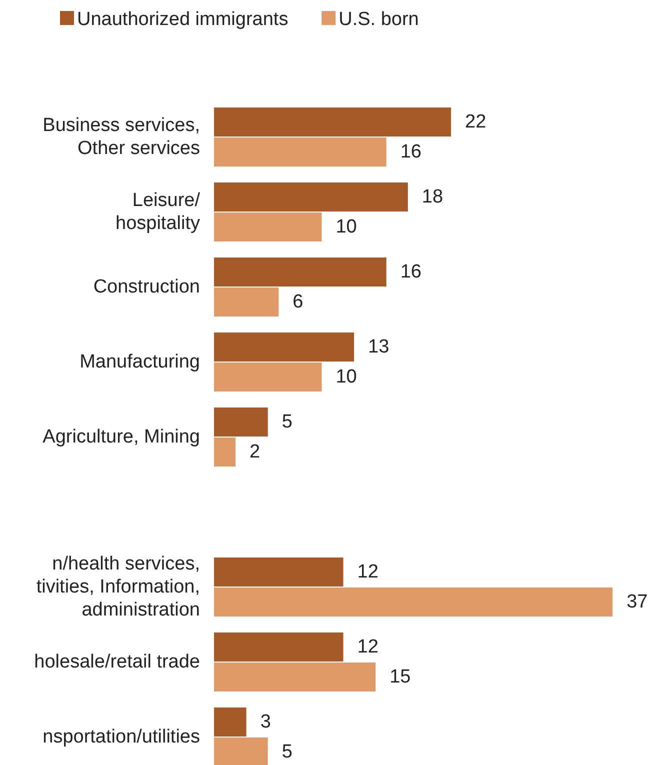  Describe the element at coordinates (298, 302) in the screenshot. I see `data-label: 6` at that location.